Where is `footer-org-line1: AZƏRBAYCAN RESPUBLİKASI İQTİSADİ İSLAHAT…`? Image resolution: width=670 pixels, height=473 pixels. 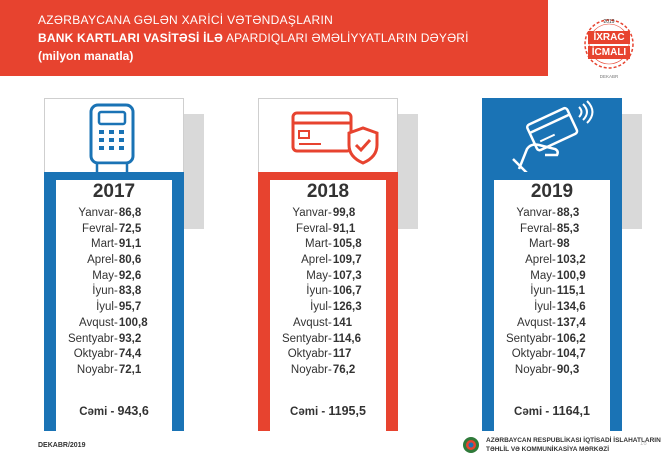
footer-org-line1: AZƏRBAYCAN RESPUBLİKASI İQTİSADİ İSLAHAT… is located at coordinates (573, 440).